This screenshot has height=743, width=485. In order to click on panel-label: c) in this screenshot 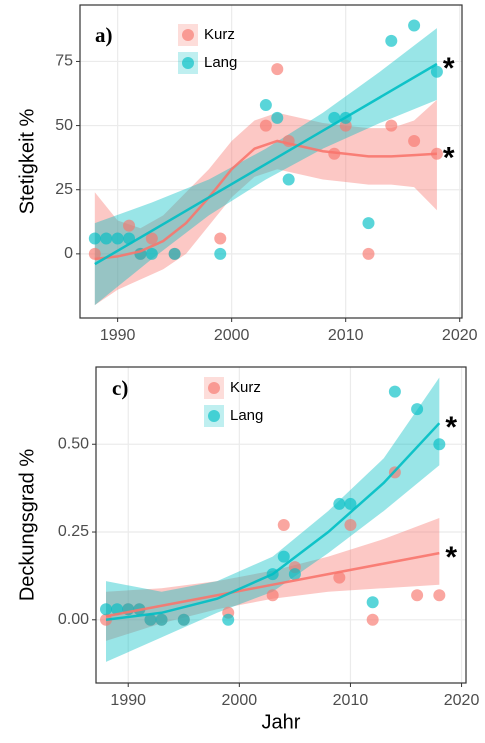, I will do `click(120, 388)`.